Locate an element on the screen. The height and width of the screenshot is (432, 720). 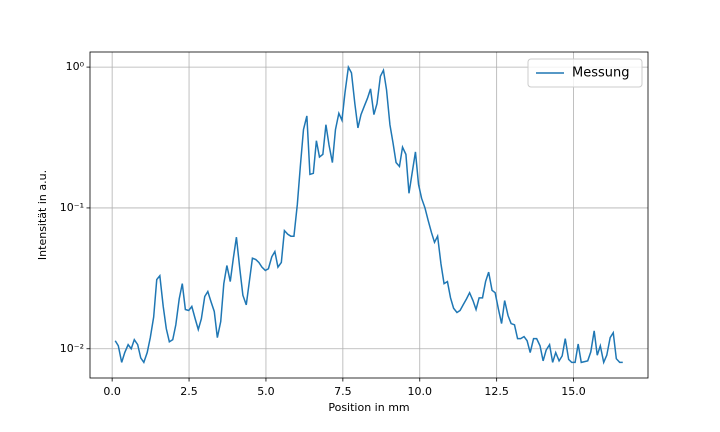
x-tick-label: 2.5 is located at coordinates (189, 391).